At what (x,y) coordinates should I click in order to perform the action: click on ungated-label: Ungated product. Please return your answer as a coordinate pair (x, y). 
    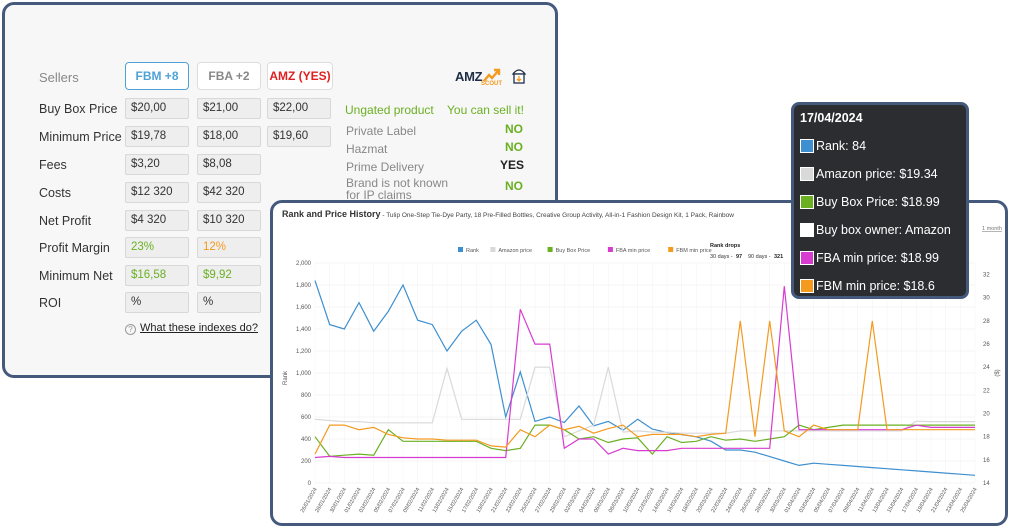
    Looking at the image, I should click on (389, 110).